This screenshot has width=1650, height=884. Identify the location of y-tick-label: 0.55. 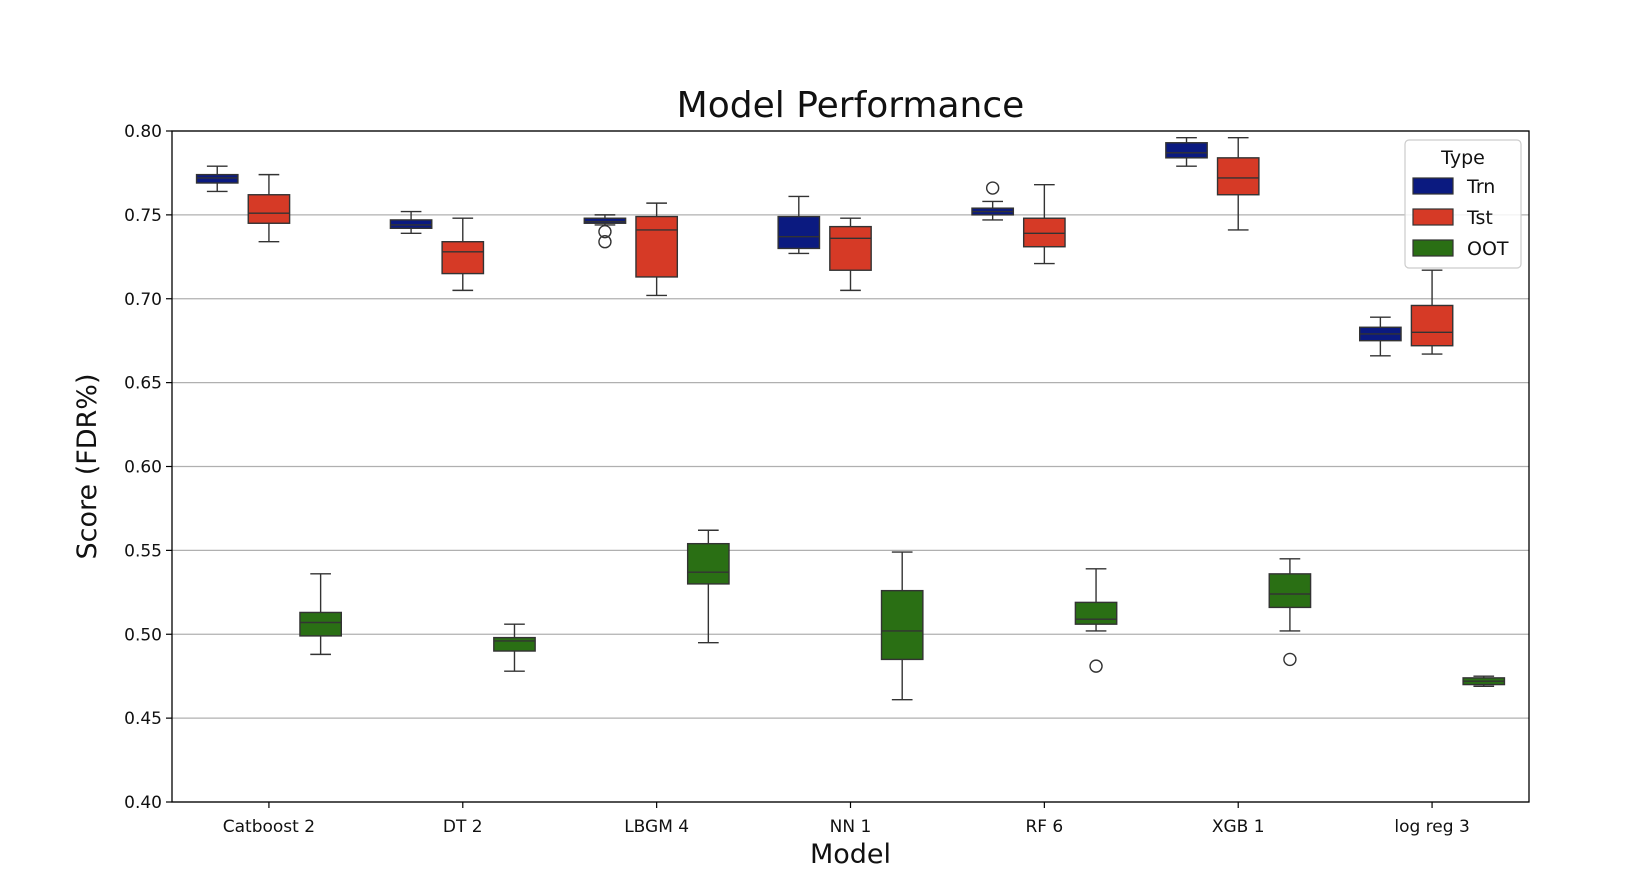
(143, 551).